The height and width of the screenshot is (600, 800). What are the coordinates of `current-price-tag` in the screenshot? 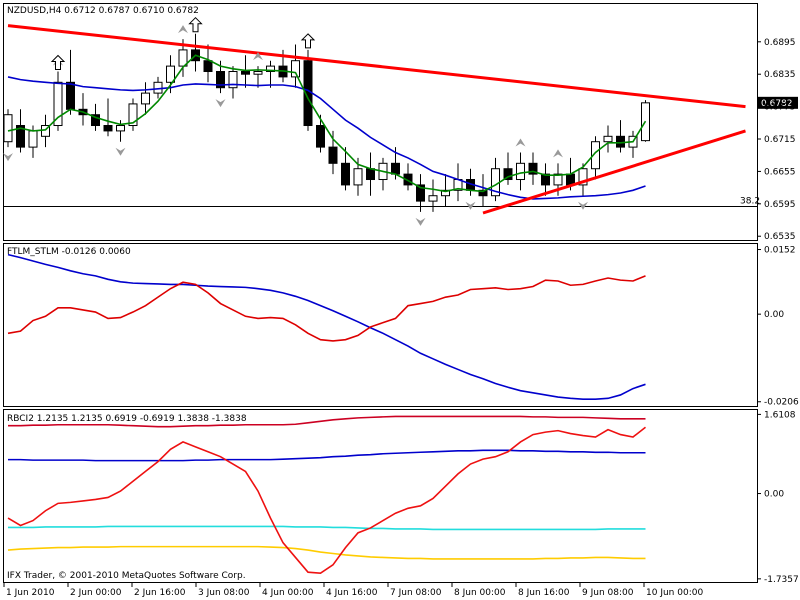 It's located at (778, 102).